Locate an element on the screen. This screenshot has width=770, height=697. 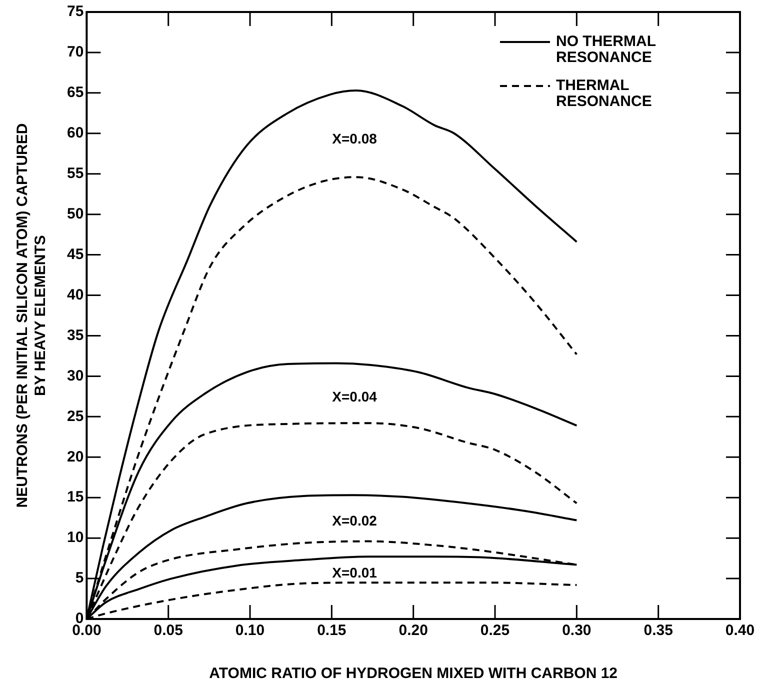
x-tick-label: 0.10 is located at coordinates (250, 631).